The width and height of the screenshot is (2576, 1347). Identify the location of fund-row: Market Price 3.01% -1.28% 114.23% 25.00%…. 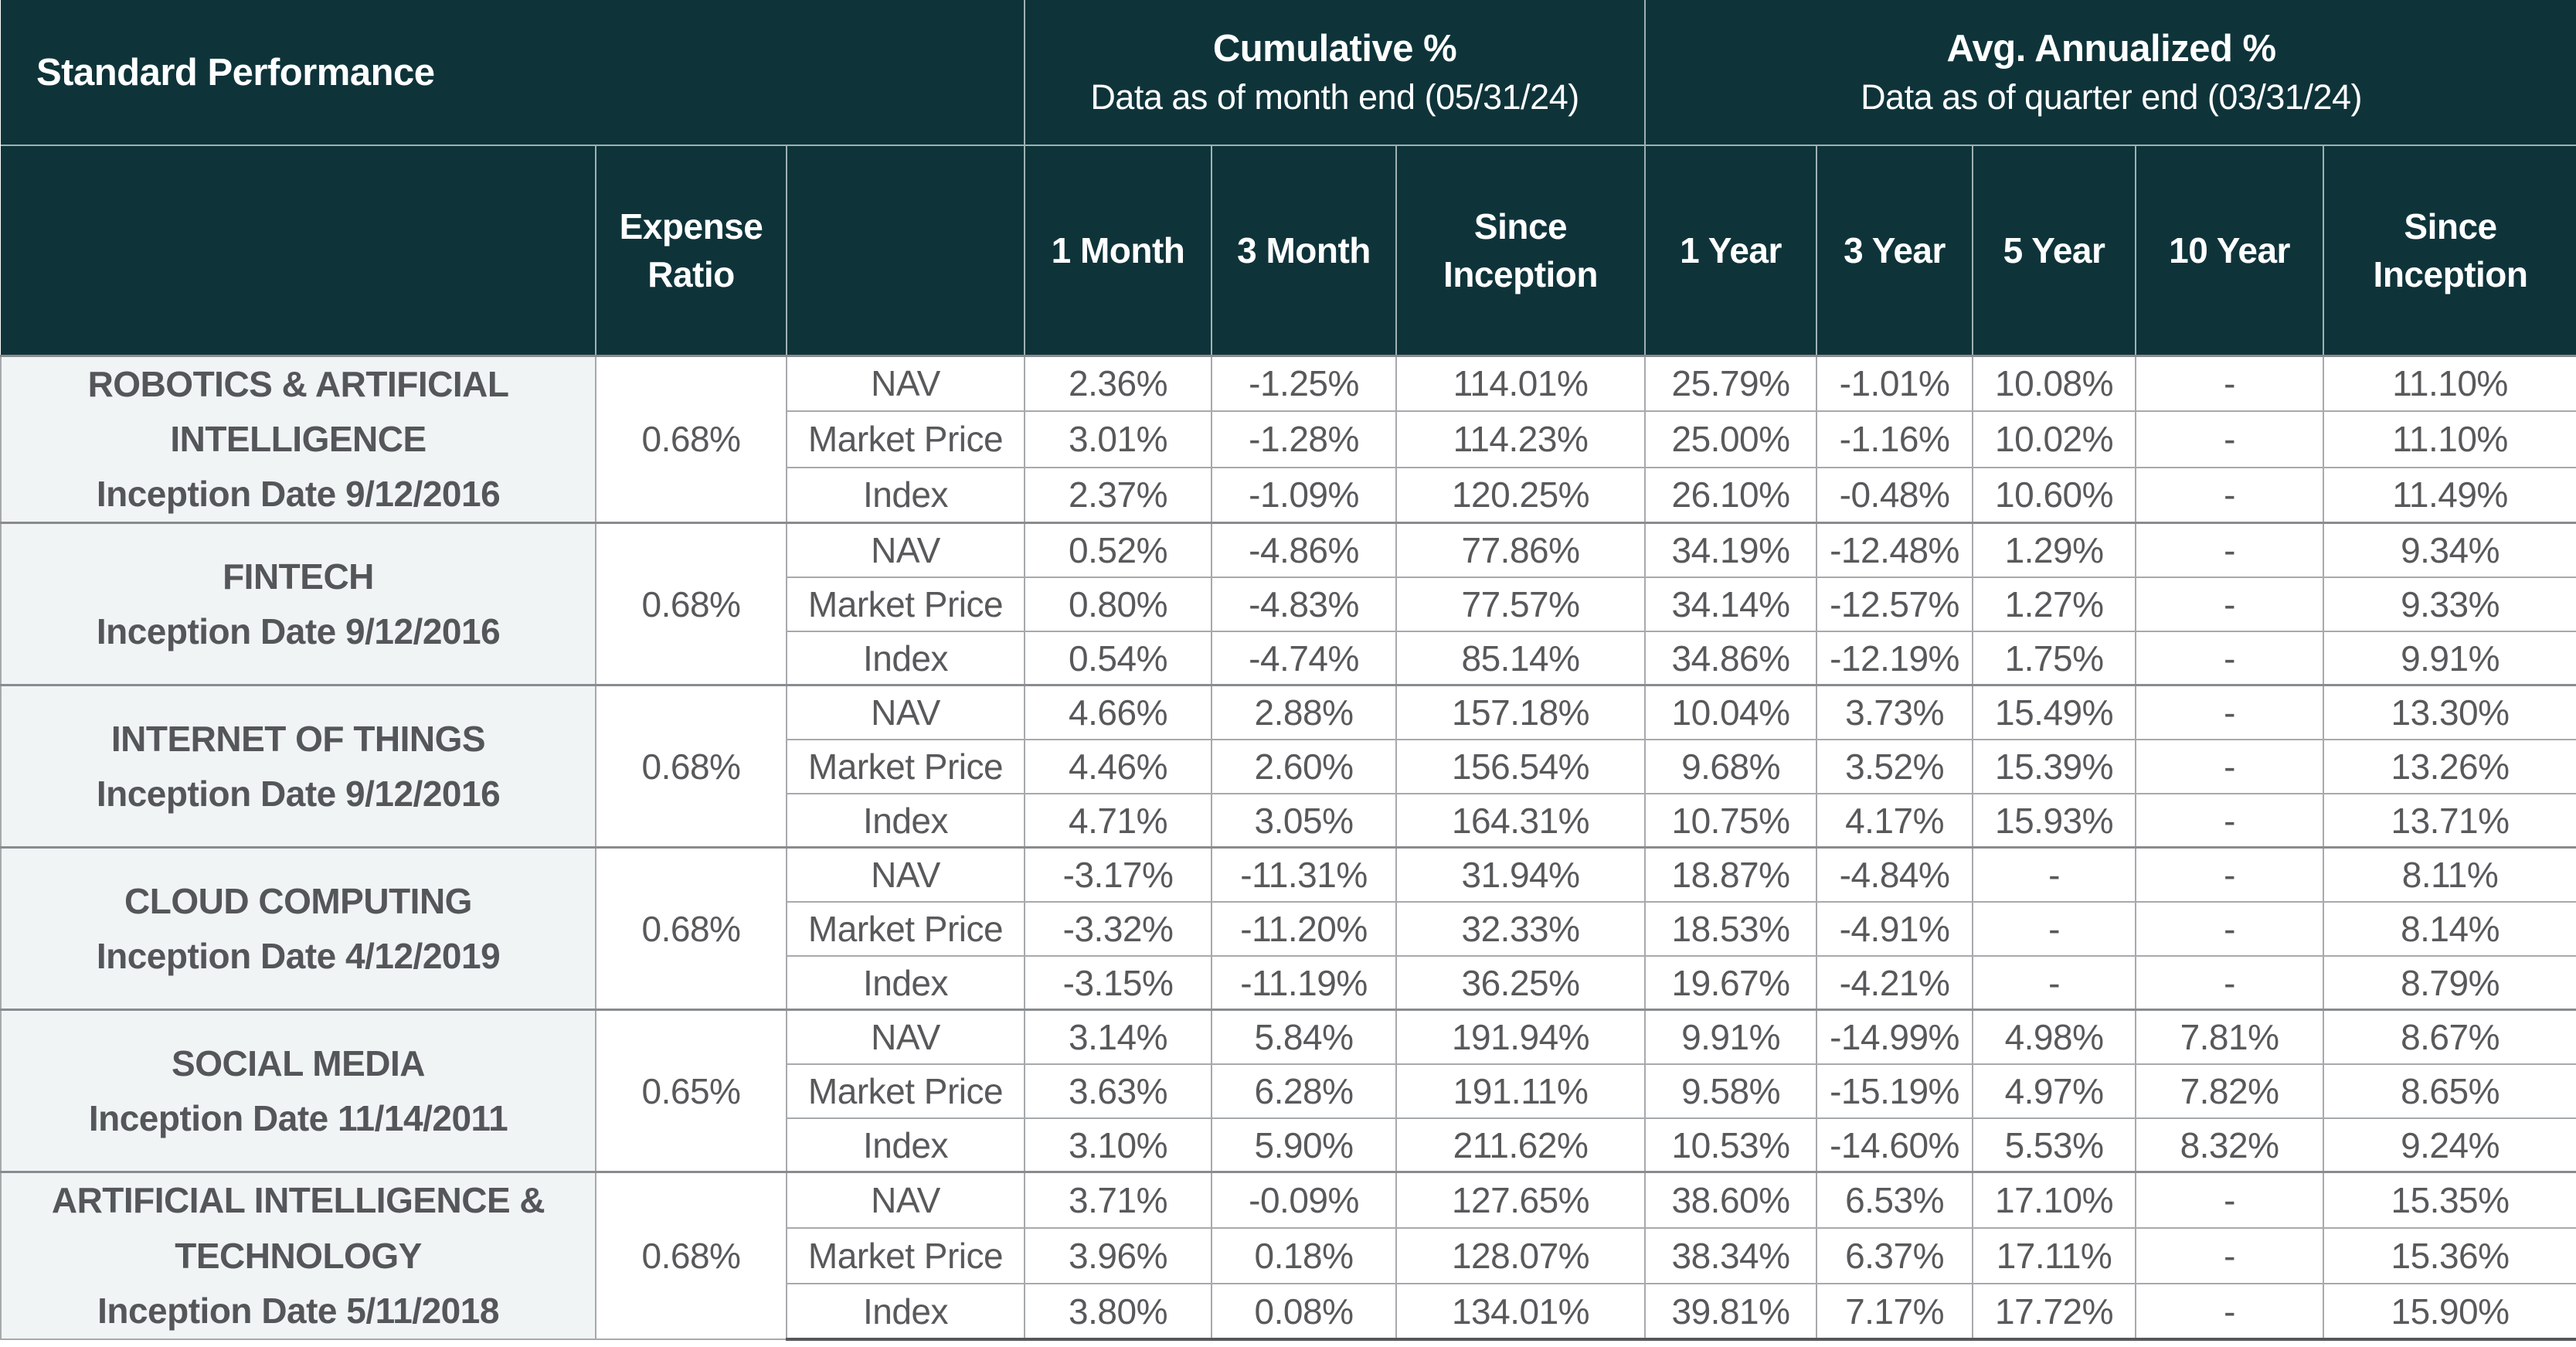
(1288, 439).